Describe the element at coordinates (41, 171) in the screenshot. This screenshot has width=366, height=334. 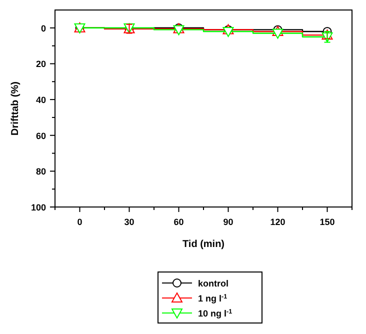
I see `y-tick-label: 80` at that location.